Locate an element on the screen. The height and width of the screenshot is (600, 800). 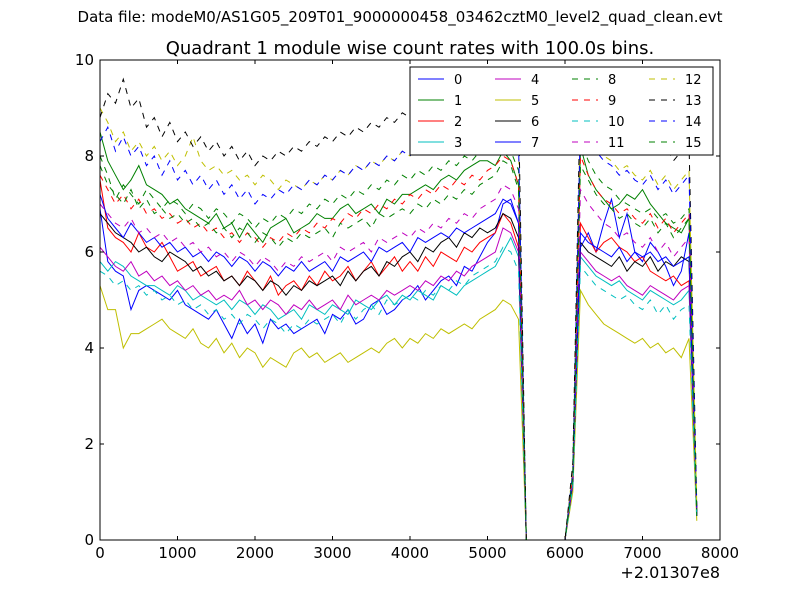
legend-label-4: 4 is located at coordinates (535, 80).